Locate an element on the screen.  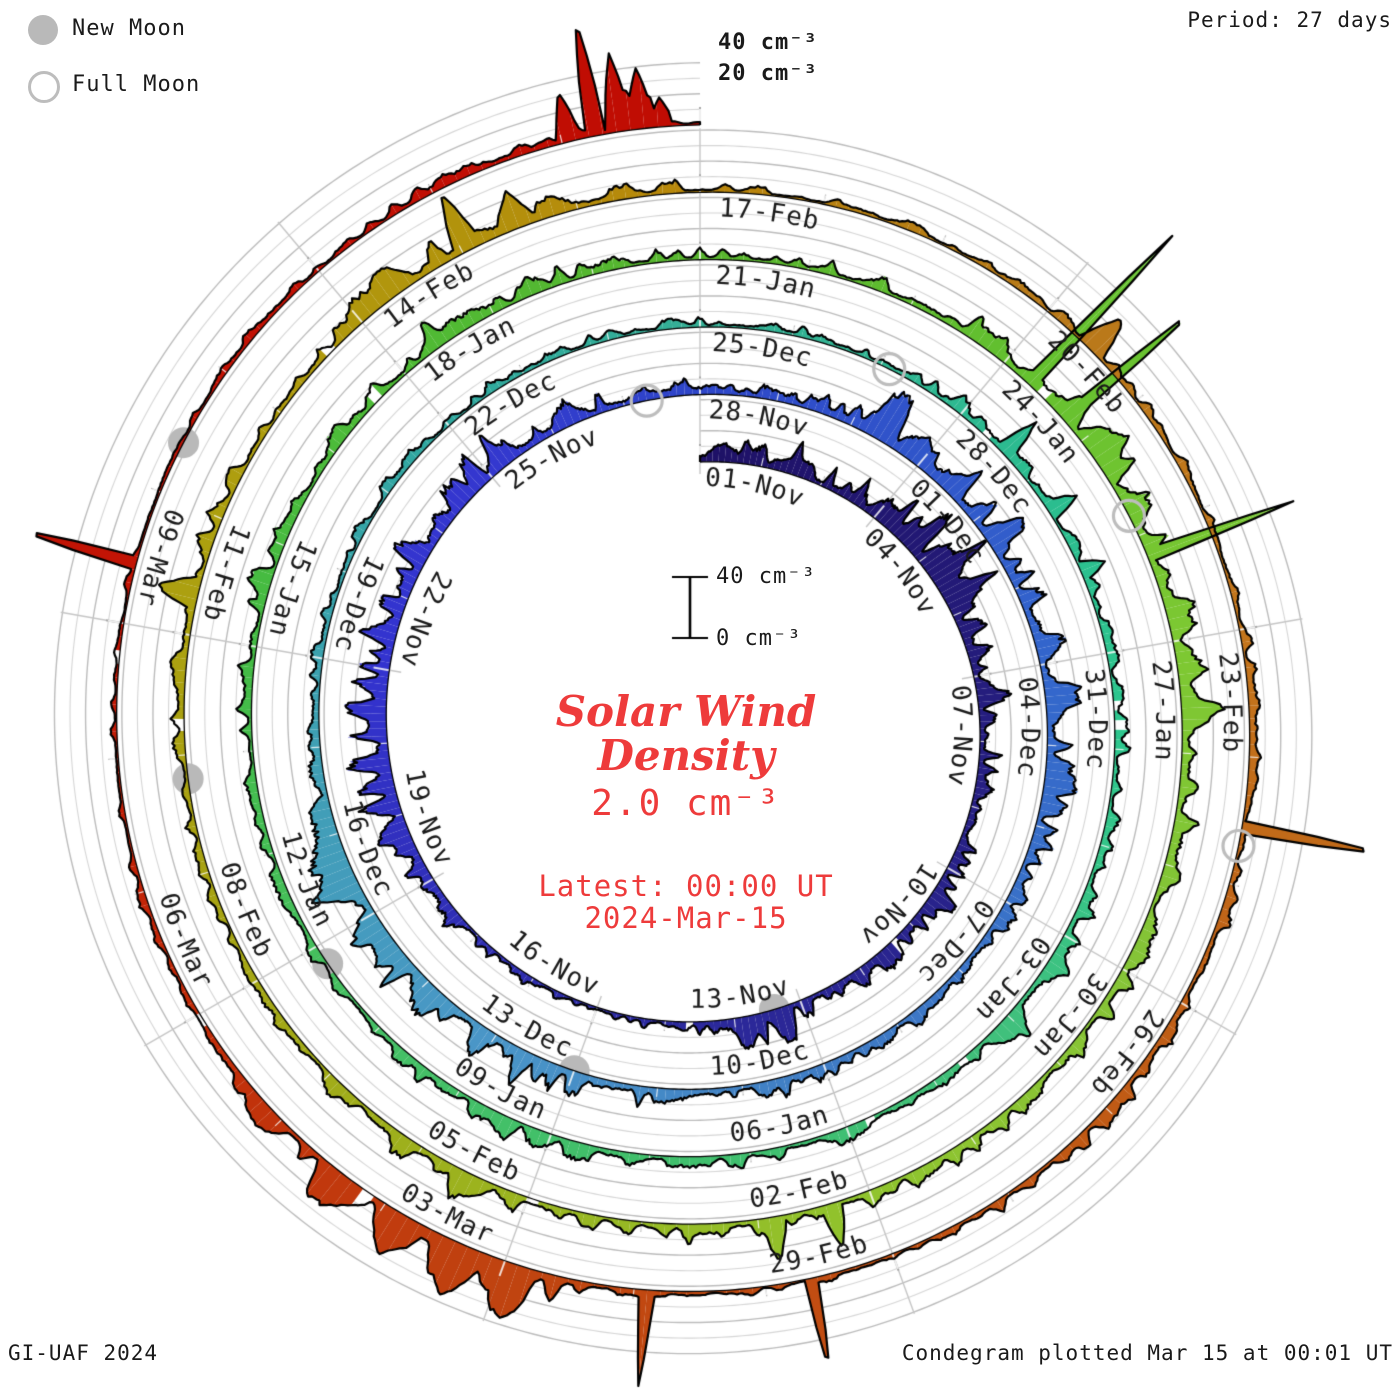
threshold-value: 2.0 cm⁻³ is located at coordinates (686, 803).